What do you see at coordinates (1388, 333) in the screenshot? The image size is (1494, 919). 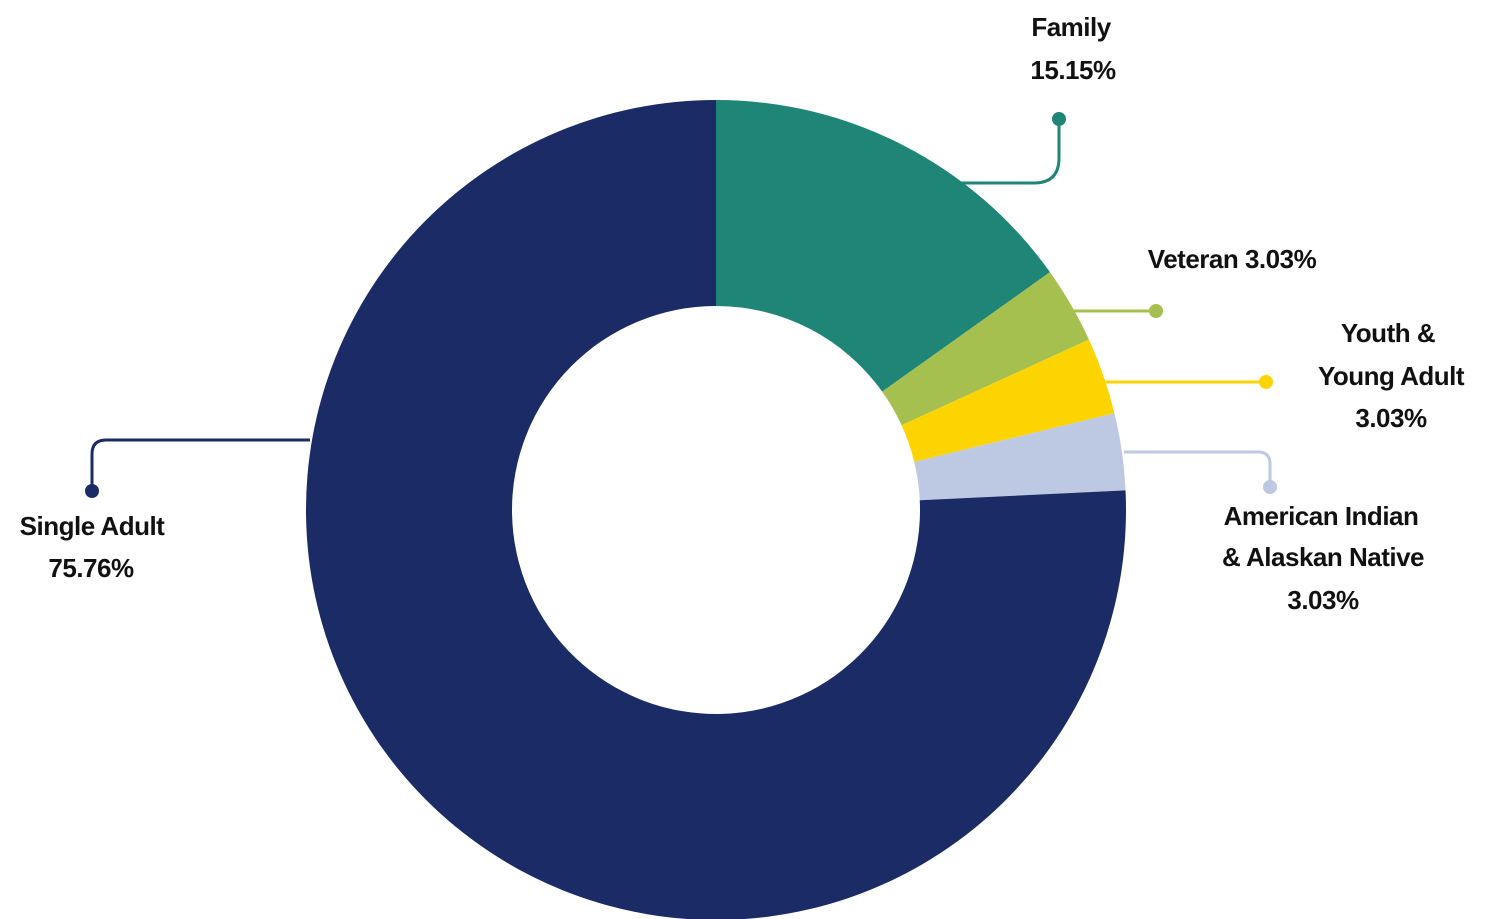 I see `label-youth-line1: Youth &` at bounding box center [1388, 333].